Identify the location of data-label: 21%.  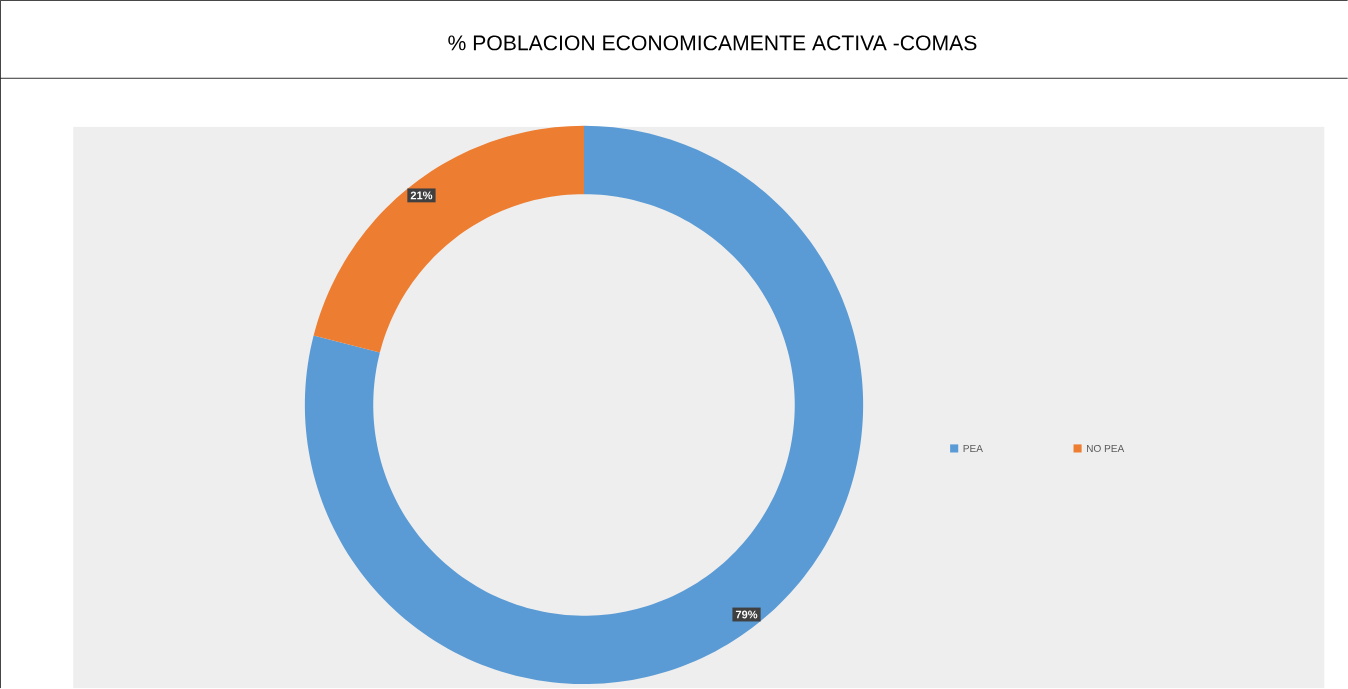
(421, 195).